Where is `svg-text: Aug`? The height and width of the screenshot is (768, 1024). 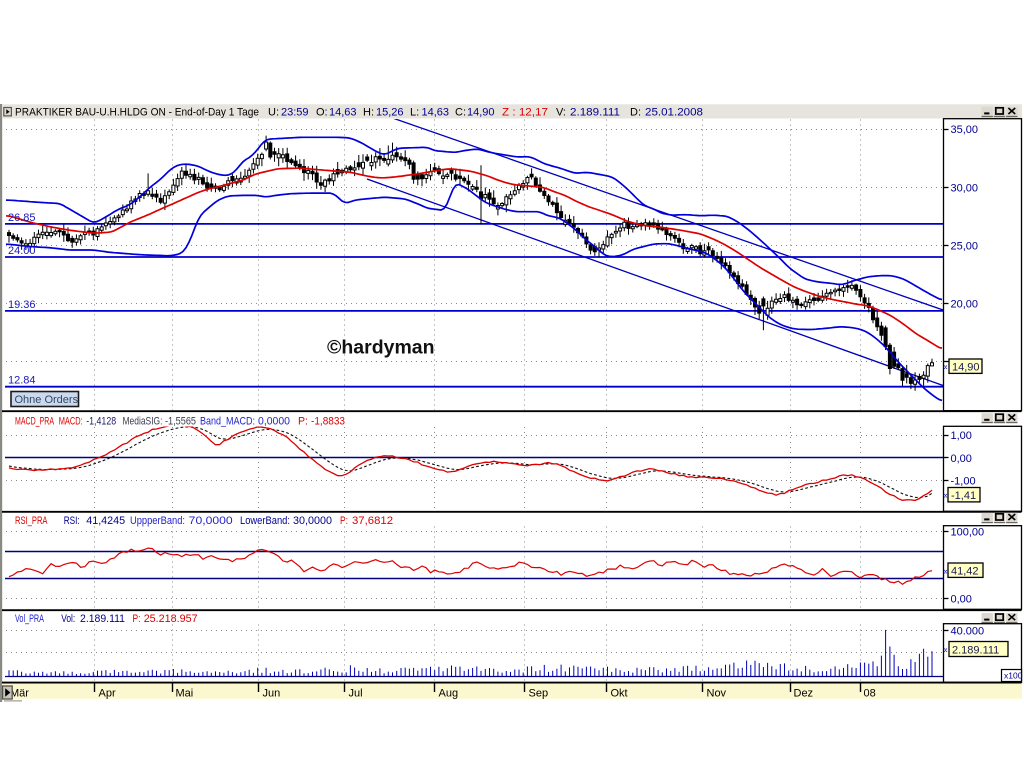 svg-text: Aug is located at coordinates (449, 694).